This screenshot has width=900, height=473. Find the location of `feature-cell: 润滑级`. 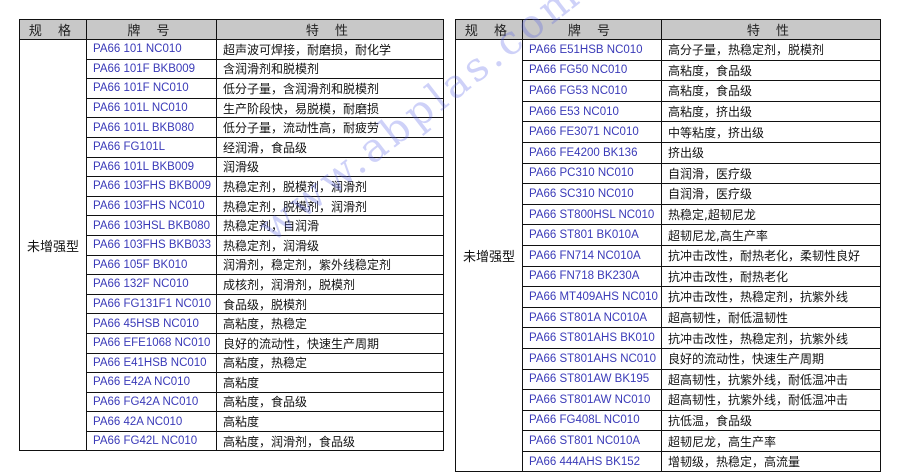

feature-cell: 润滑级 is located at coordinates (330, 167).